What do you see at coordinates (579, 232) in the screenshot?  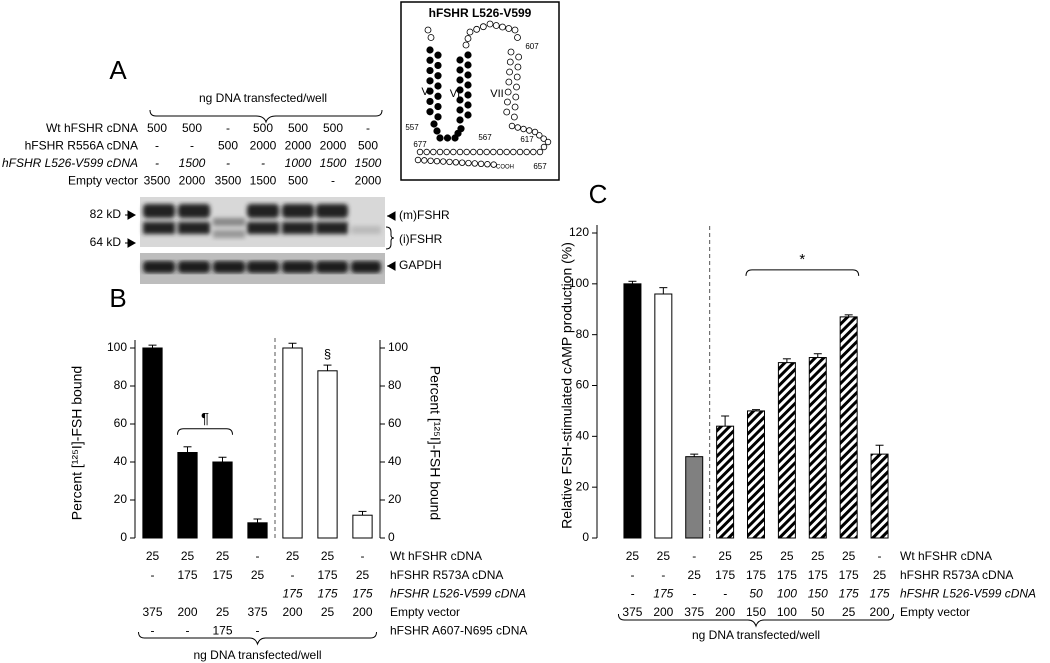 I see `y-tick-label: 120` at bounding box center [579, 232].